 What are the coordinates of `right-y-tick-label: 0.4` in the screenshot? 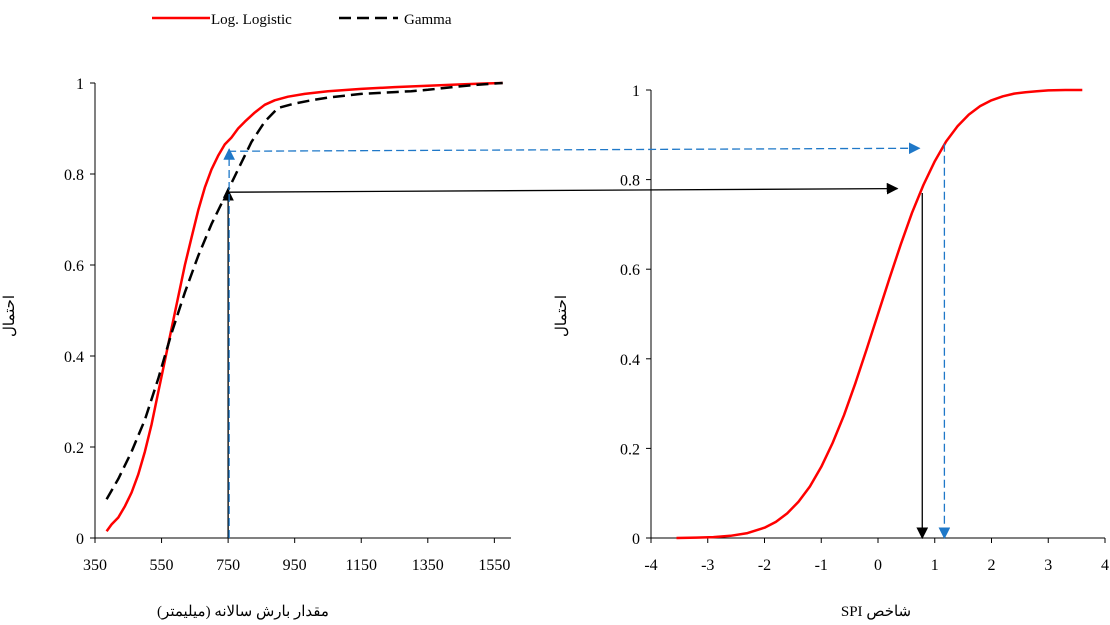 It's located at (630, 360).